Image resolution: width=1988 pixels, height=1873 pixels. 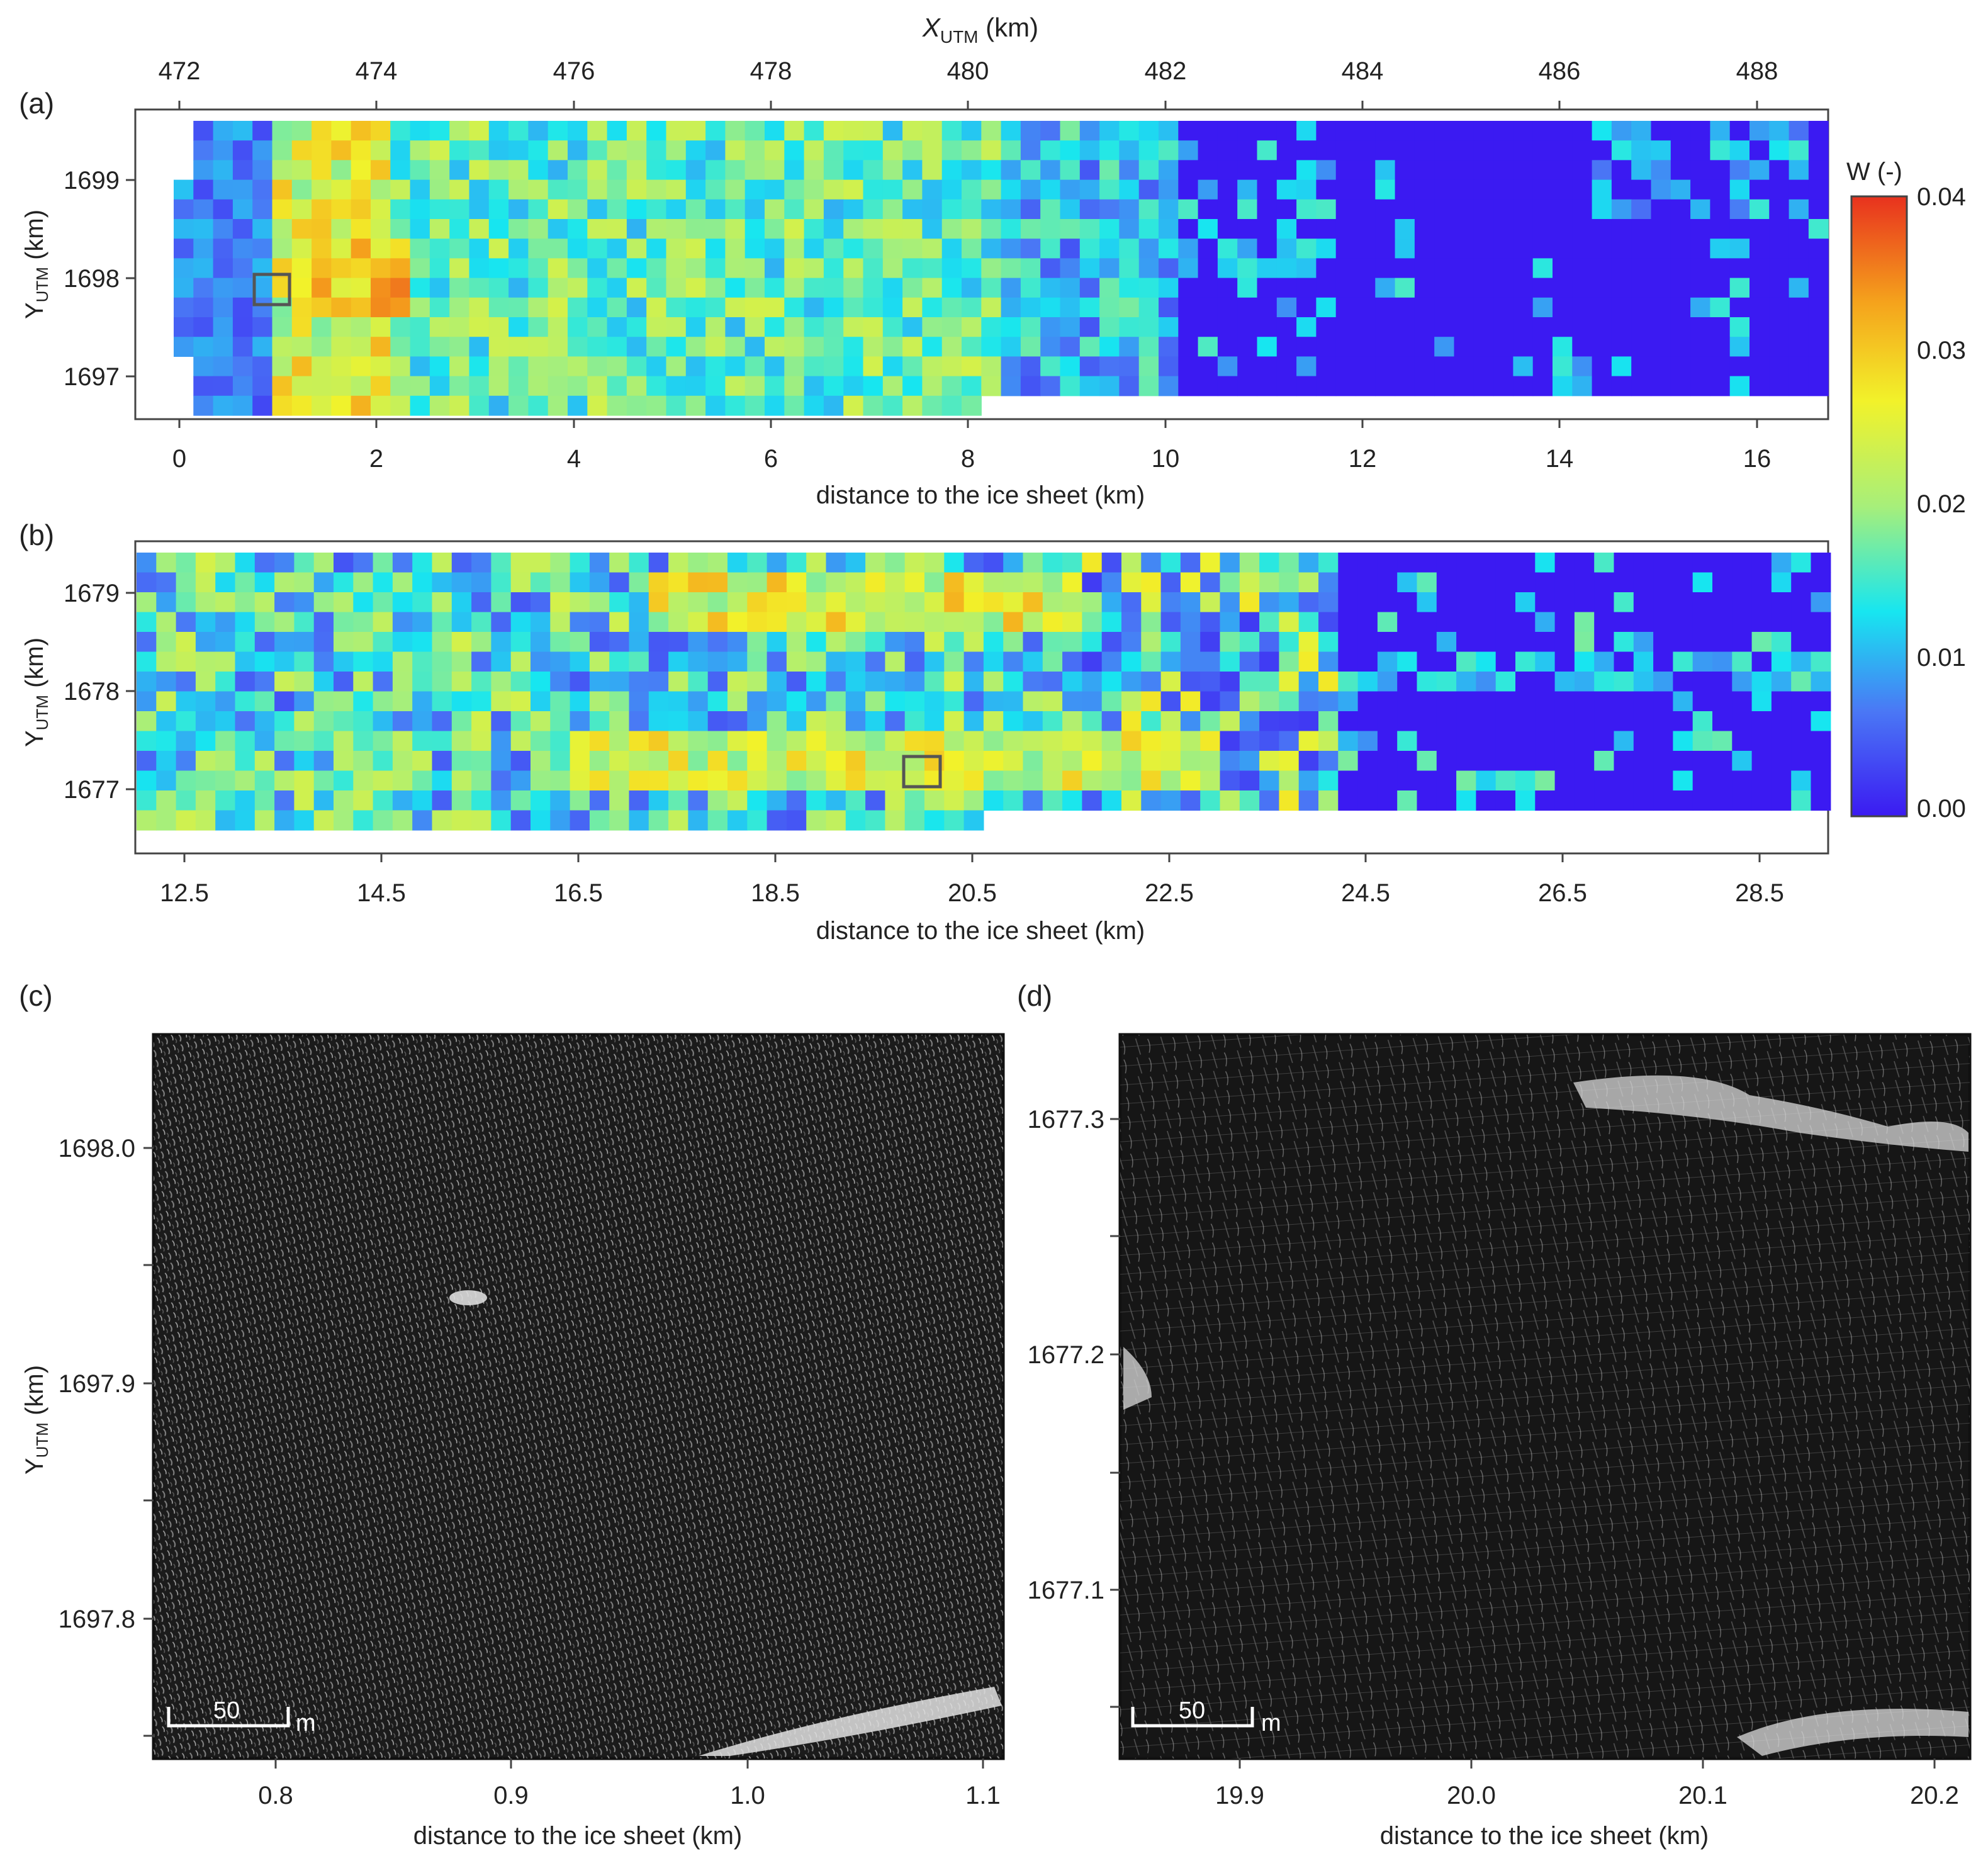 What do you see at coordinates (36, 1420) in the screenshot?
I see `panel-c-y-label: YUTM (km)` at bounding box center [36, 1420].